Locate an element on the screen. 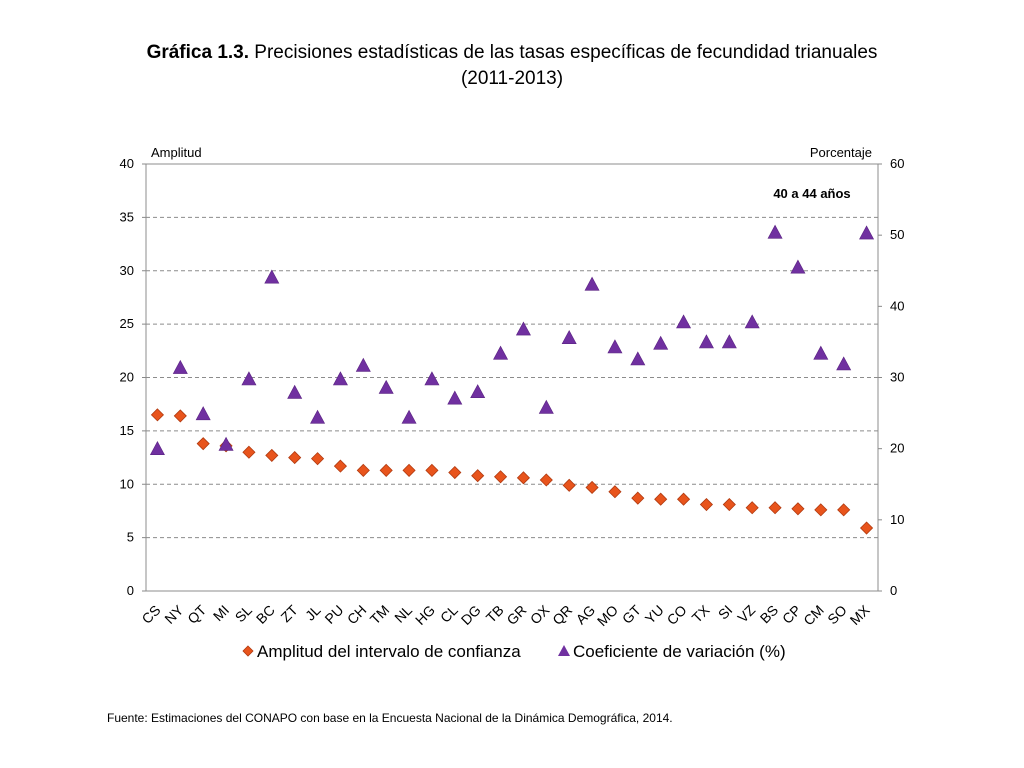  chart-title-years: (2011-2013) is located at coordinates (512, 78).